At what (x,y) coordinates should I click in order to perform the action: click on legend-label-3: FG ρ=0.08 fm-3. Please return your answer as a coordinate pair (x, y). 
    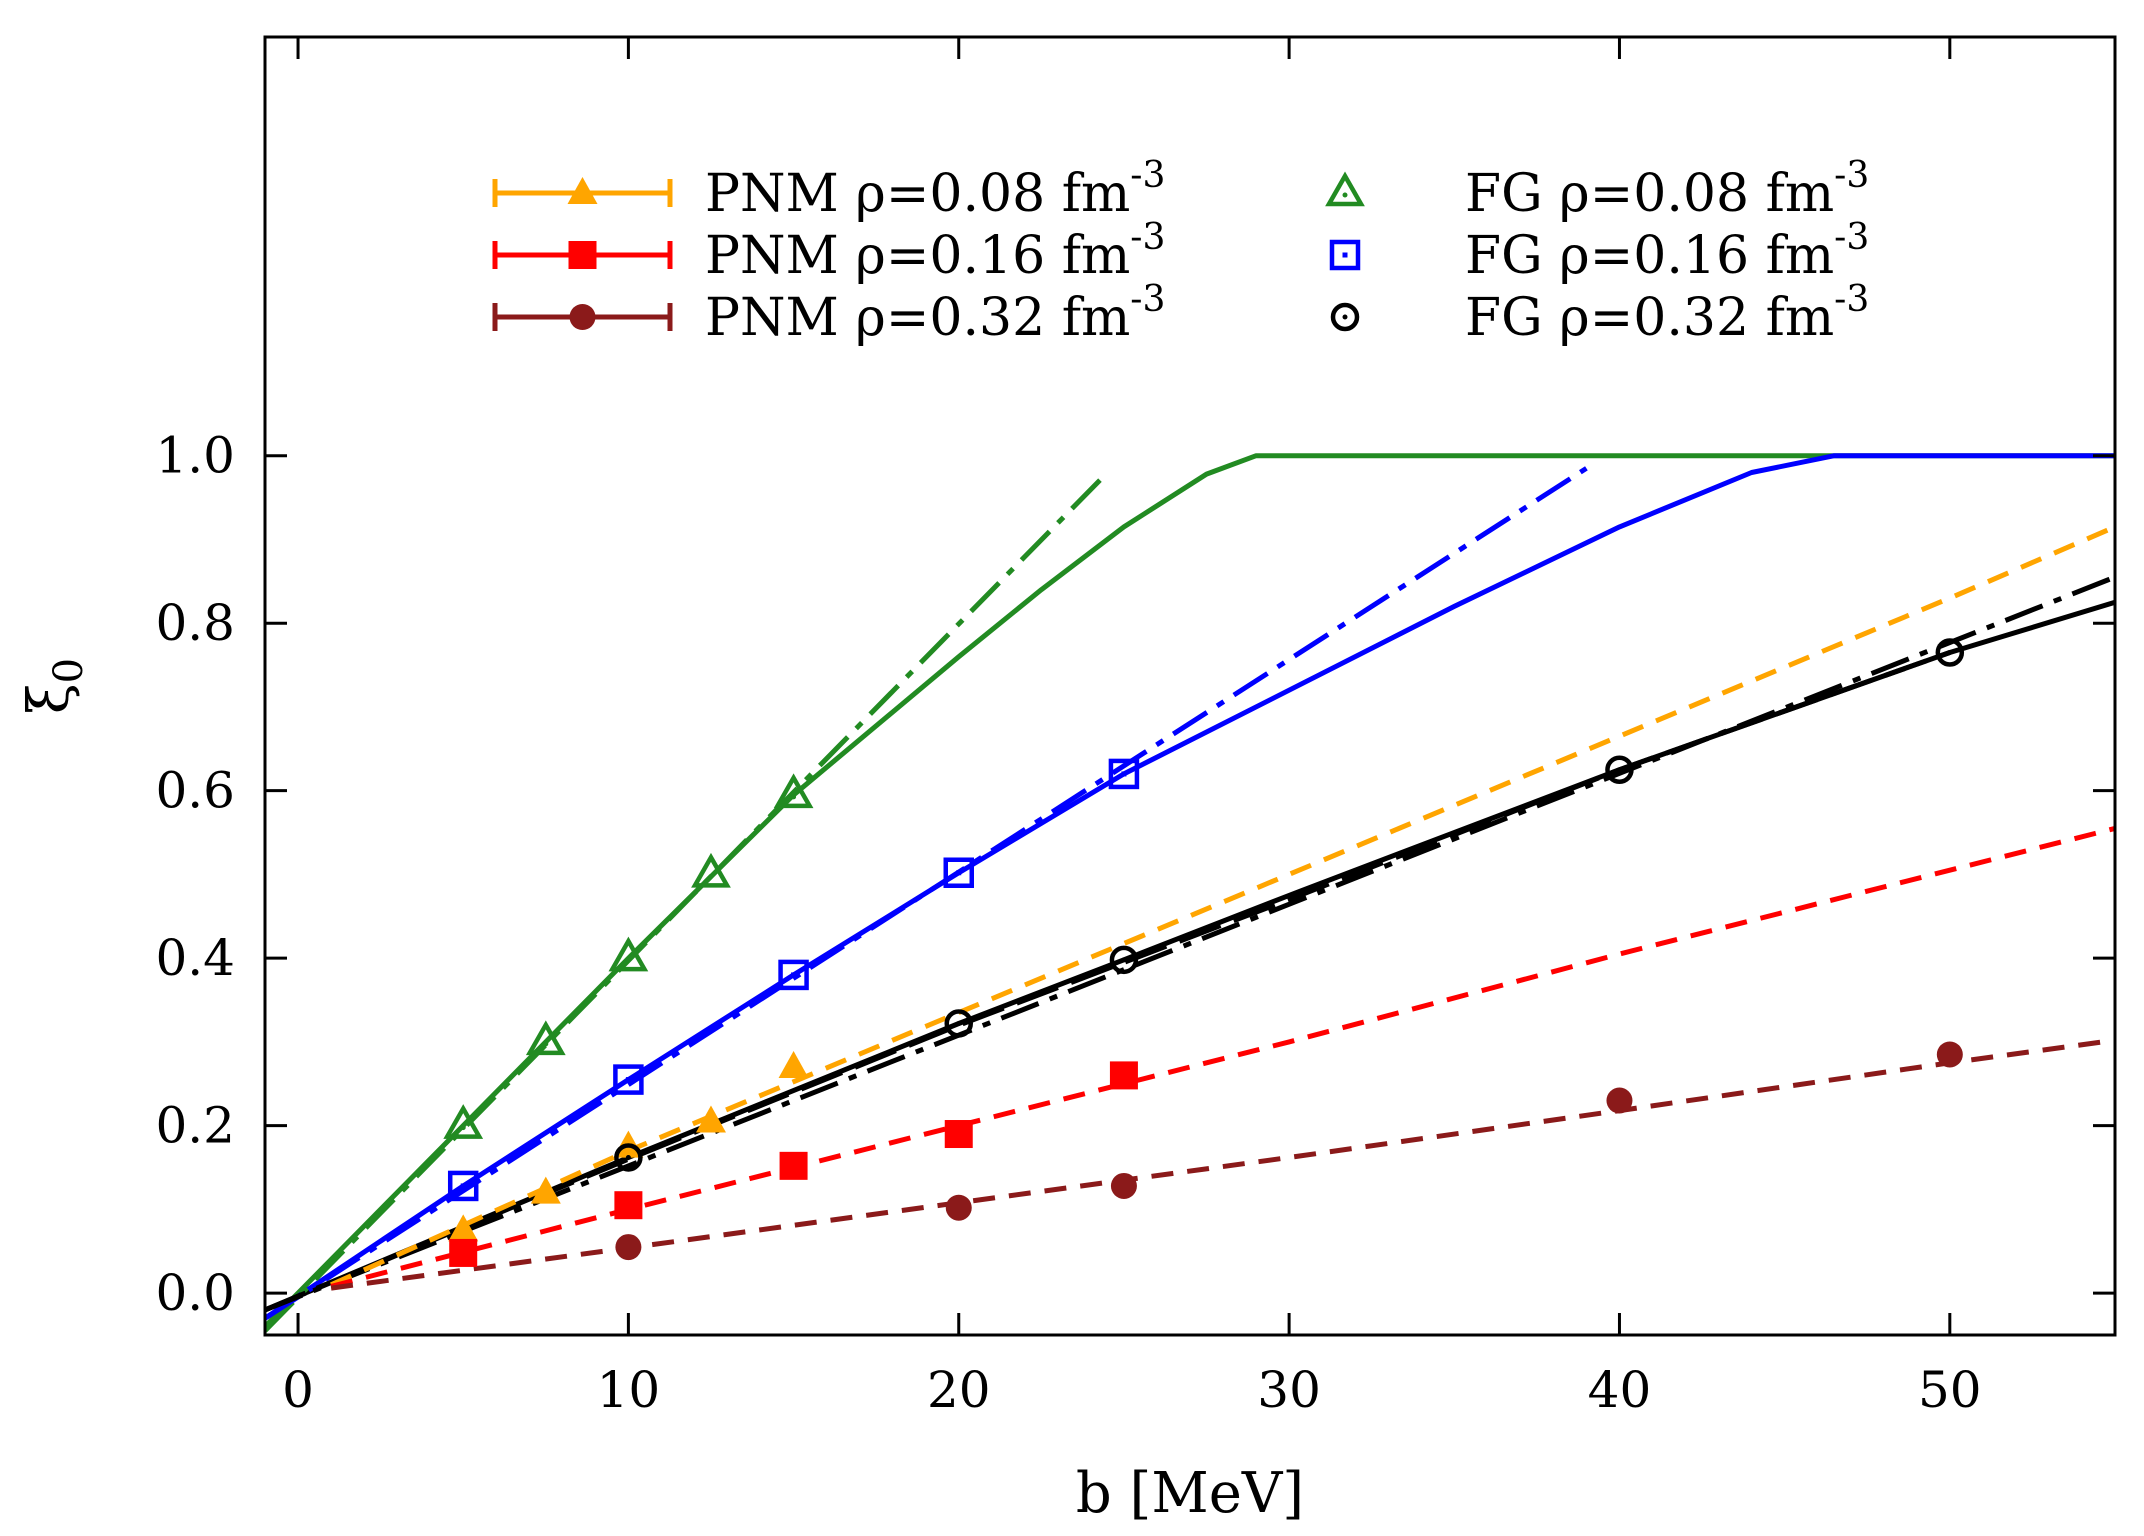
    Looking at the image, I should click on (1667, 189).